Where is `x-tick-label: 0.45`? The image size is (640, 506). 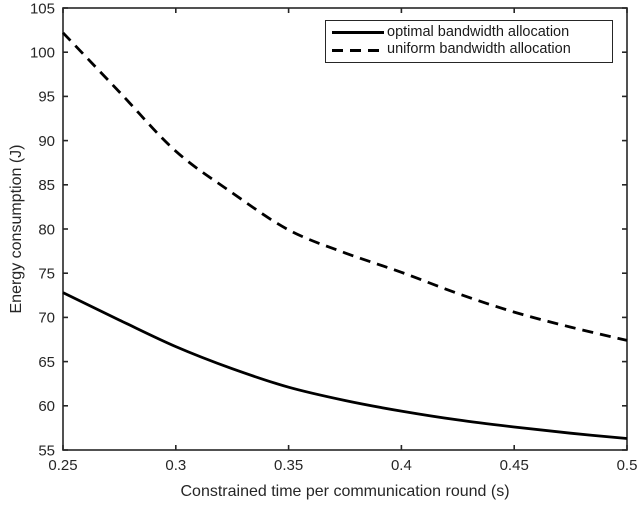 x-tick-label: 0.45 is located at coordinates (514, 465).